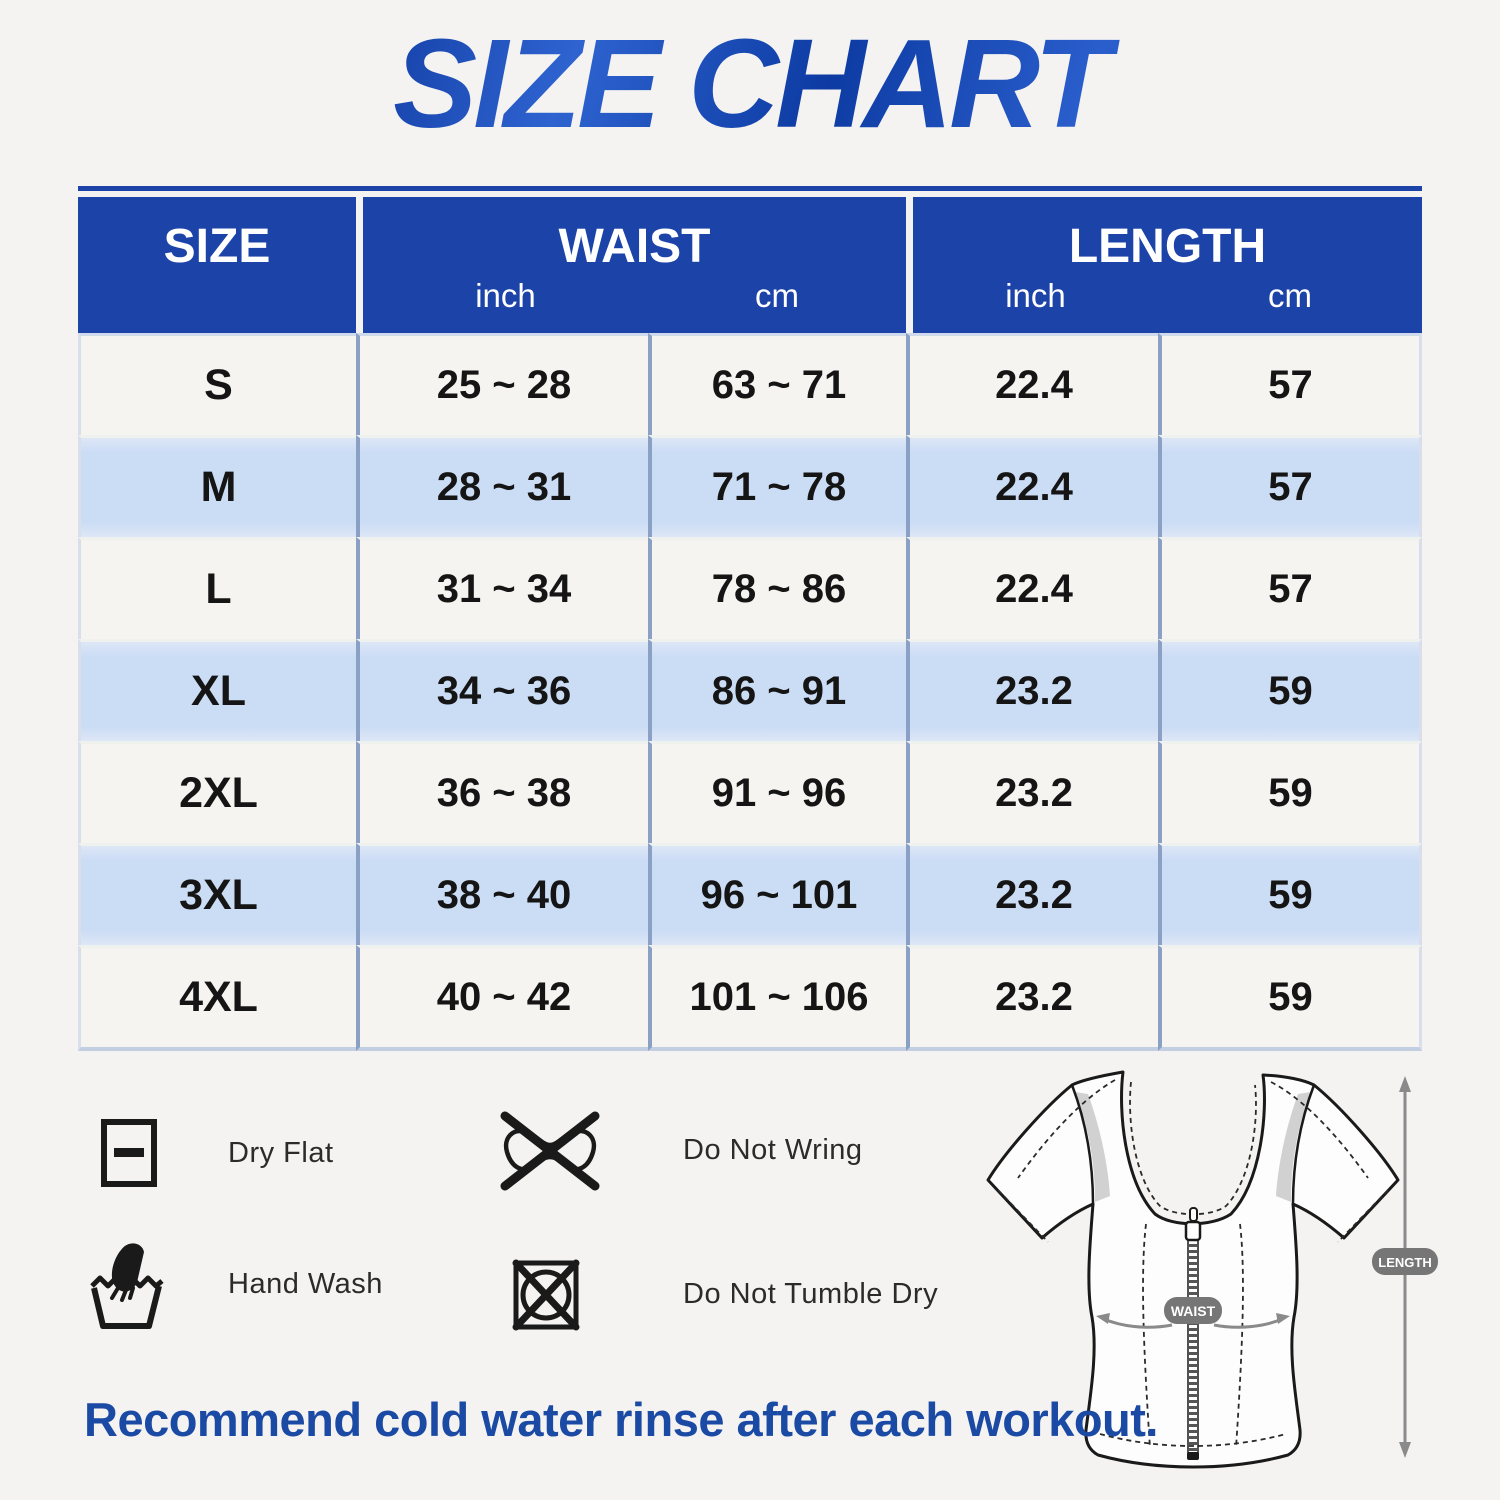 This screenshot has width=1500, height=1500. What do you see at coordinates (777, 384) in the screenshot?
I see `waist-cm-value: 63 ~ 71` at bounding box center [777, 384].